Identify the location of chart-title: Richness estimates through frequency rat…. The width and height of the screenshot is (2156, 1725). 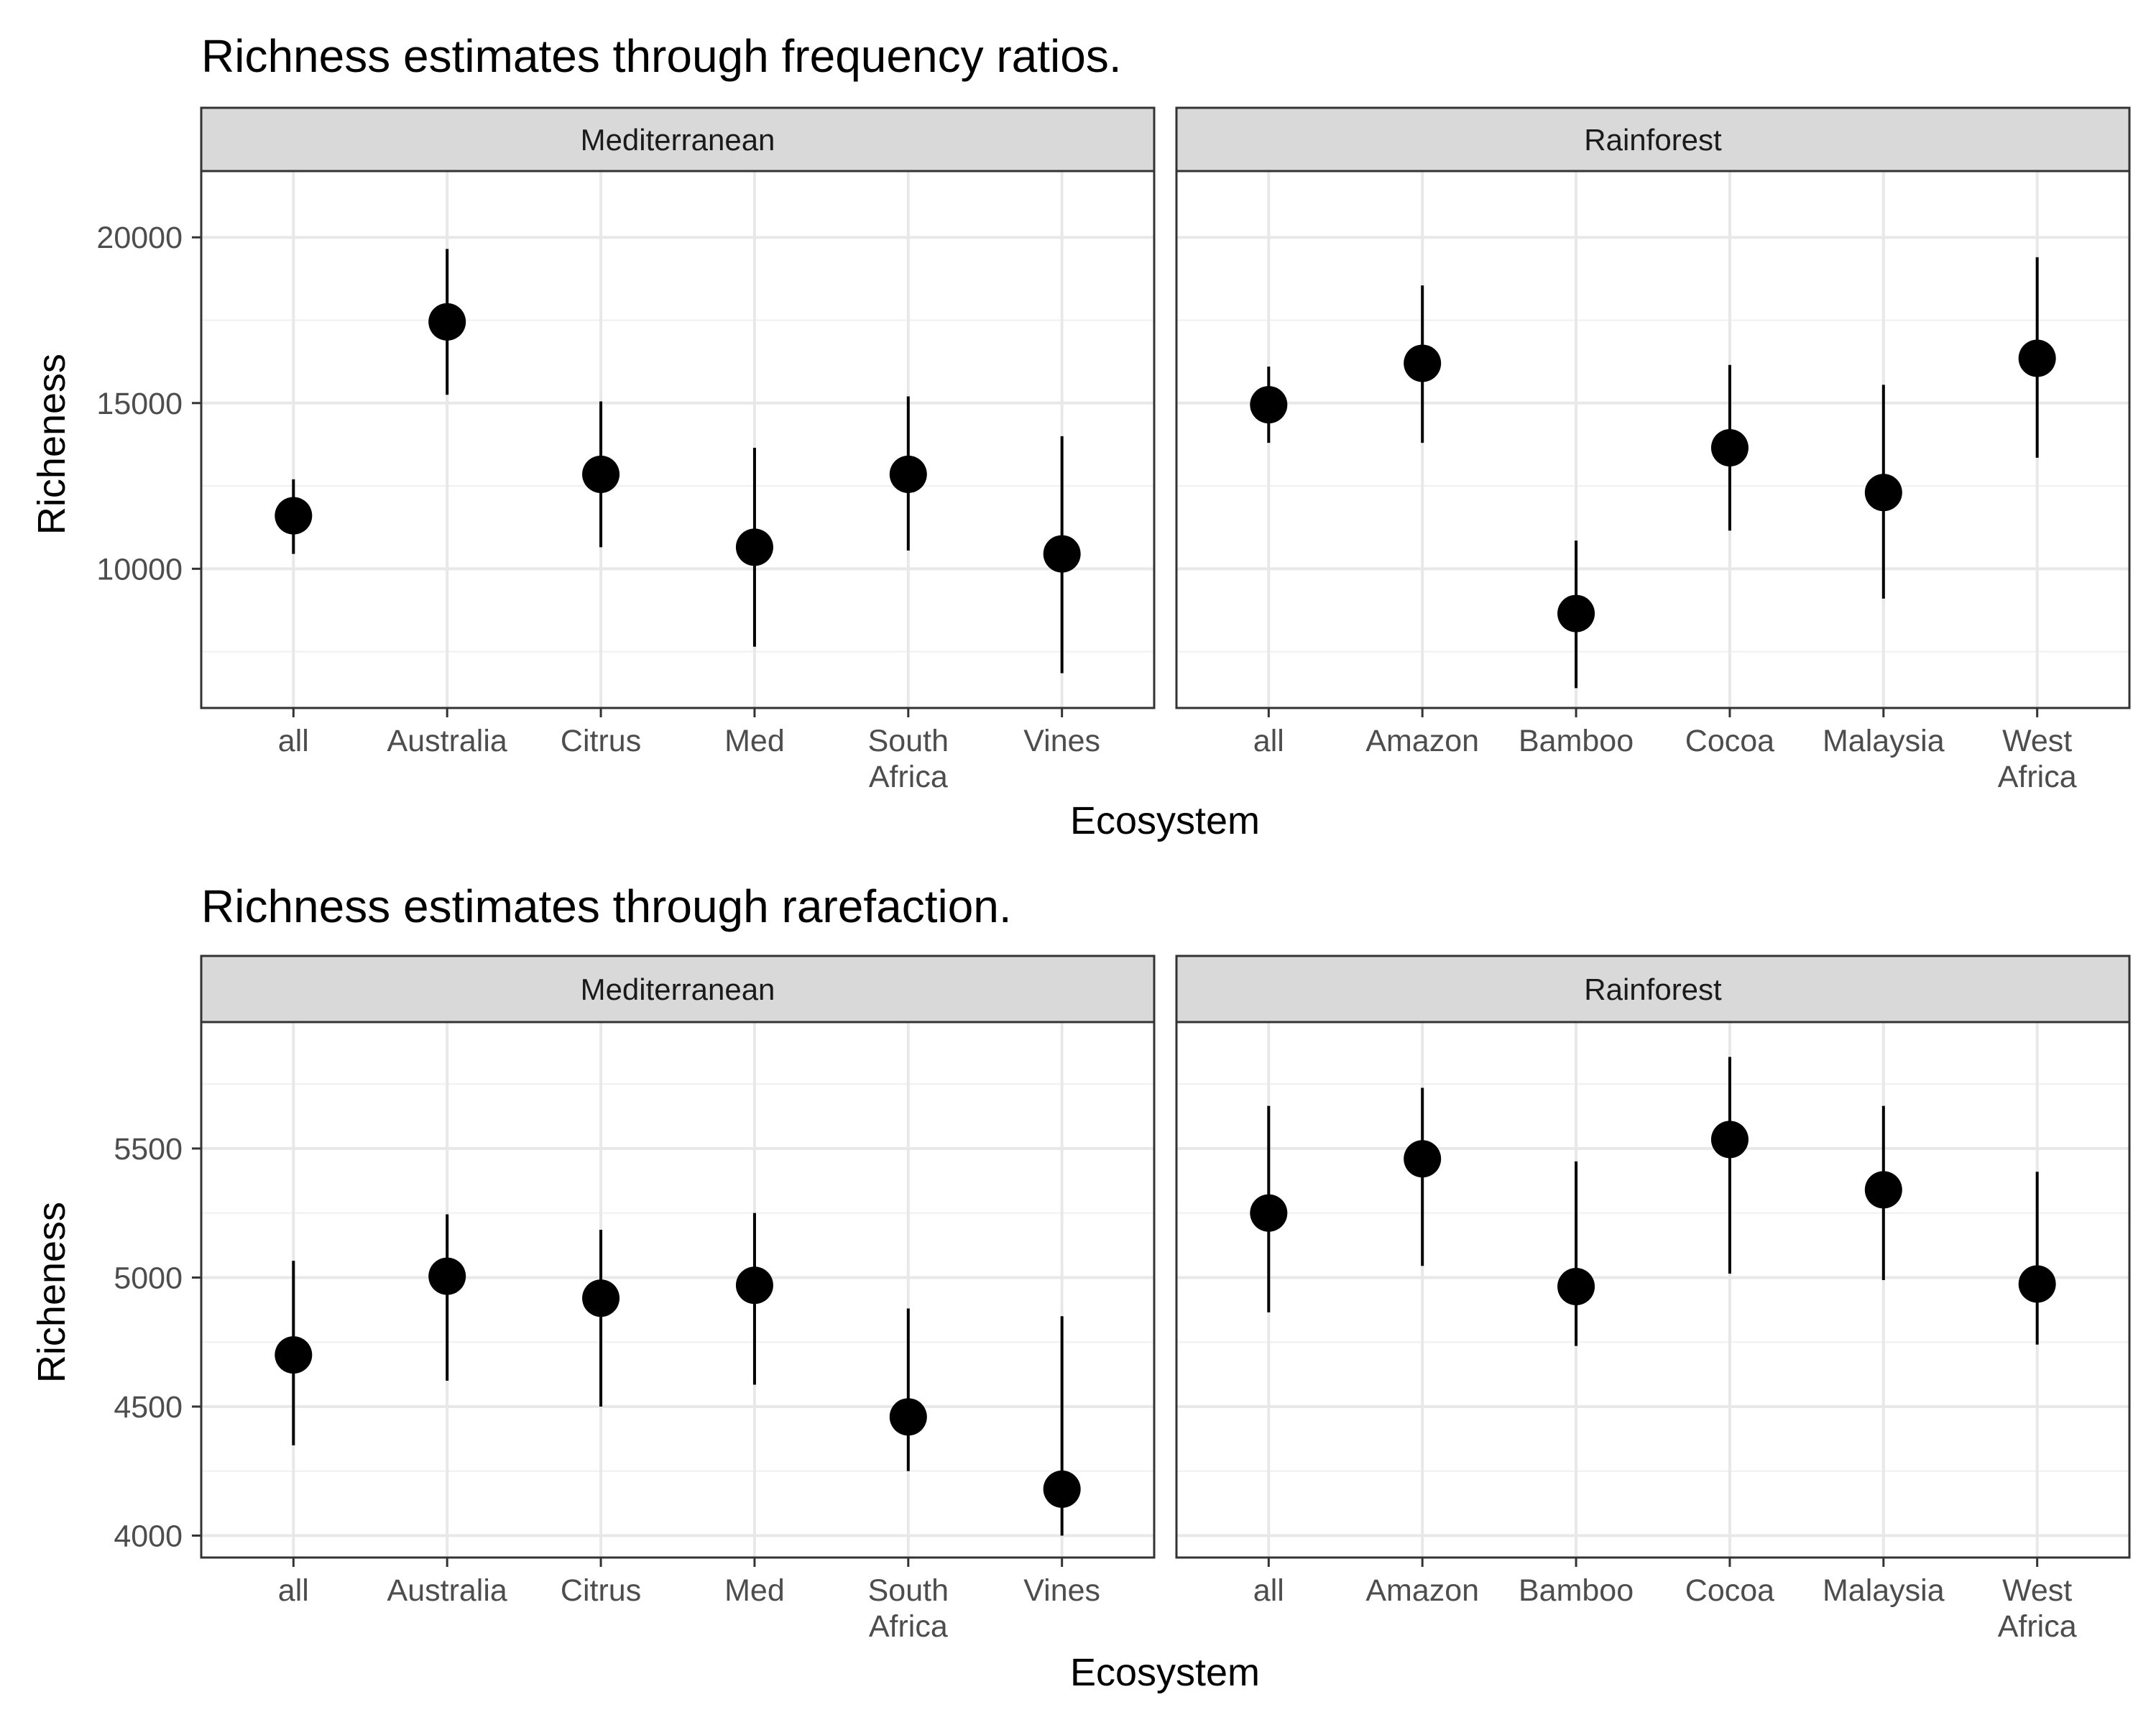
(661, 56).